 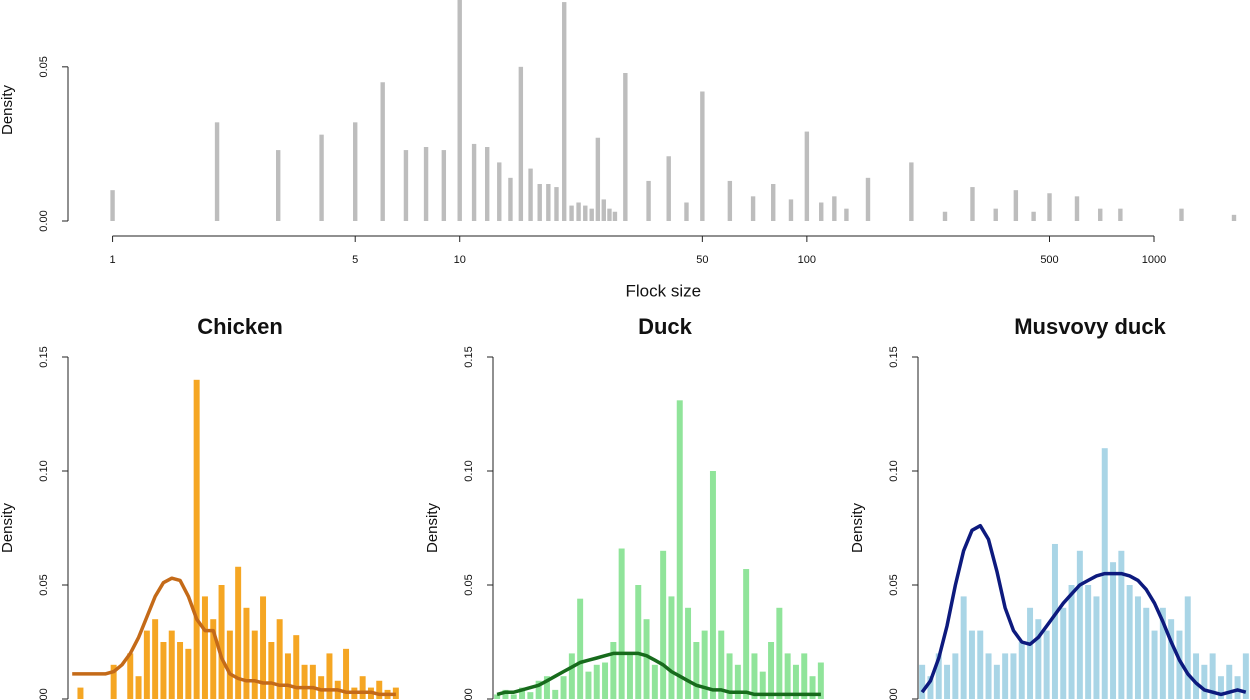 I want to click on x-tick-label: 10, so click(x=460, y=260).